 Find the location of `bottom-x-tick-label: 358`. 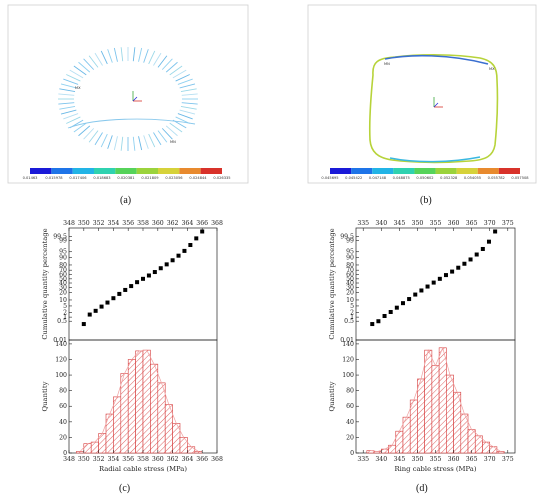

bottom-x-tick-label: 358 is located at coordinates (143, 459).